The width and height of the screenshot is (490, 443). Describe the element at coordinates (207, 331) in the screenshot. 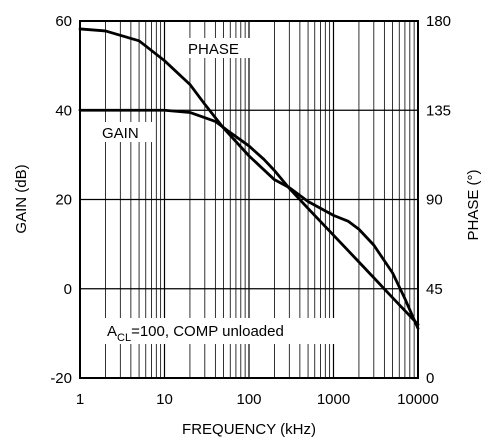

I see `condition-rest: =100, COMP unloaded` at that location.